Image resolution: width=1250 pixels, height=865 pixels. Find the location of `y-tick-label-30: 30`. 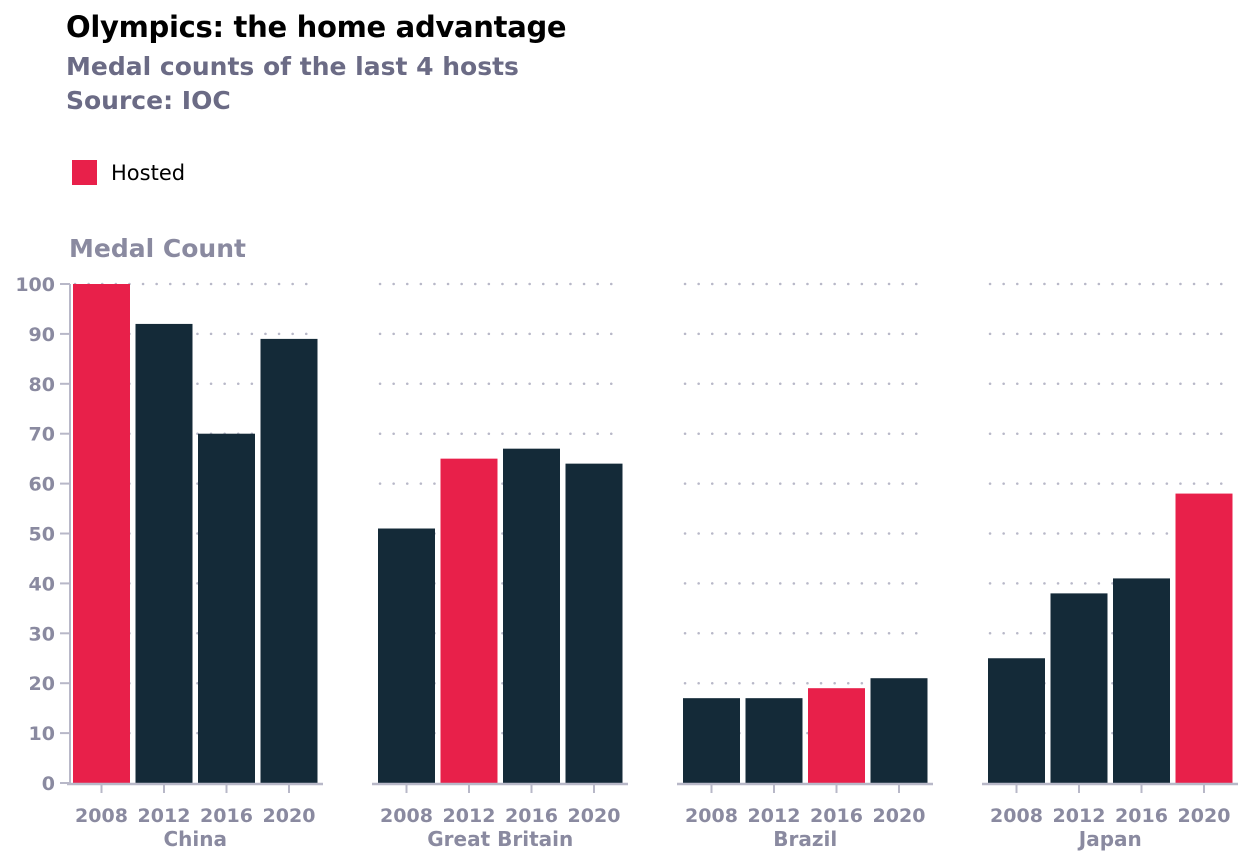

y-tick-label-30: 30 is located at coordinates (42, 634).